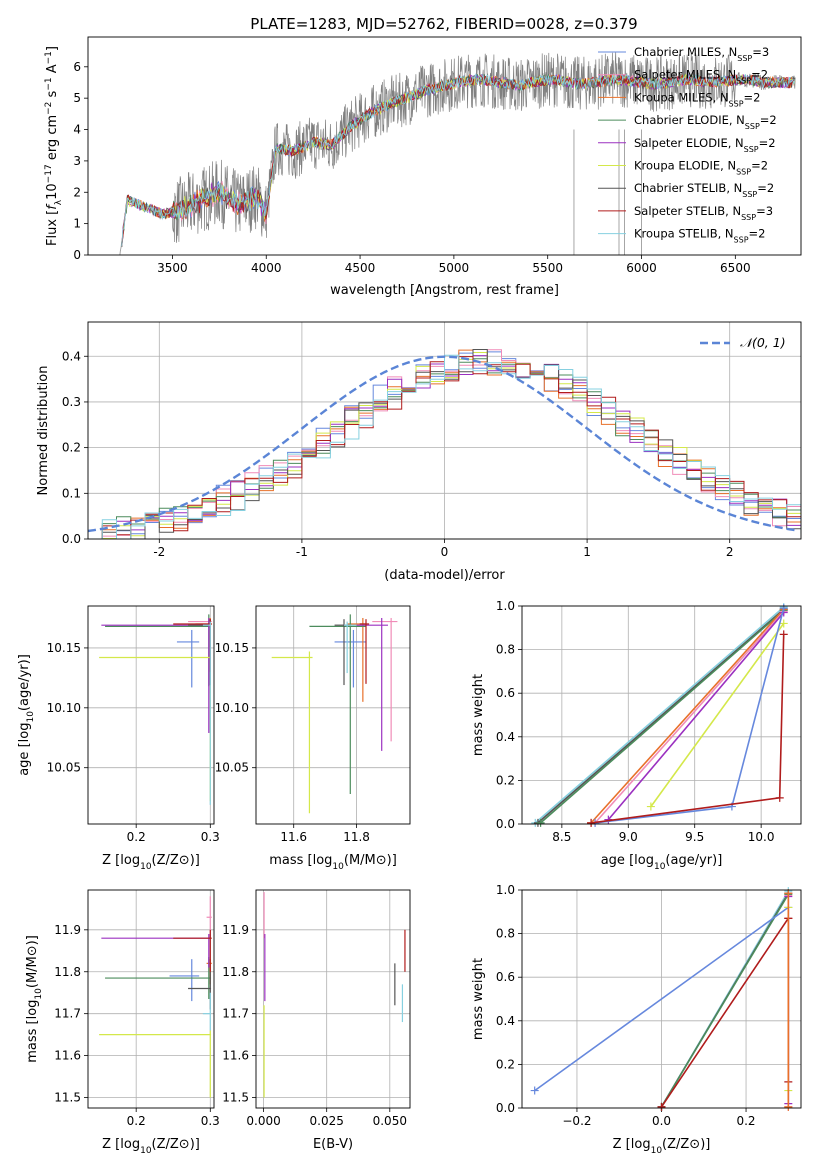 The width and height of the screenshot is (819, 1170). I want to click on y-tick-label: 0.3, so click(71, 402).